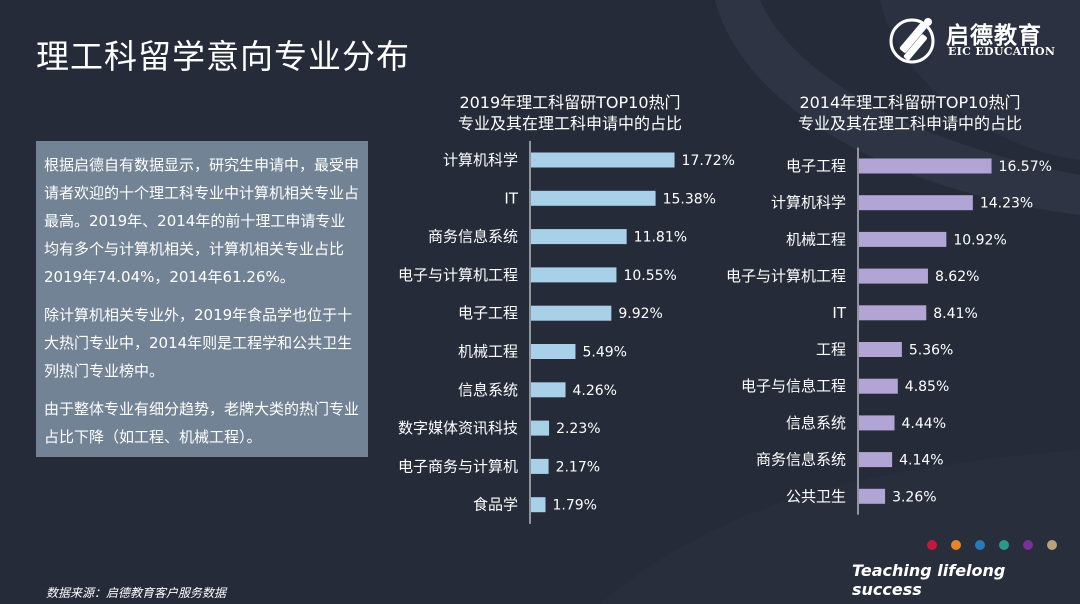 This screenshot has width=1080, height=604. What do you see at coordinates (921, 461) in the screenshot?
I see `chart-2014-value-label-9: 4.14%` at bounding box center [921, 461].